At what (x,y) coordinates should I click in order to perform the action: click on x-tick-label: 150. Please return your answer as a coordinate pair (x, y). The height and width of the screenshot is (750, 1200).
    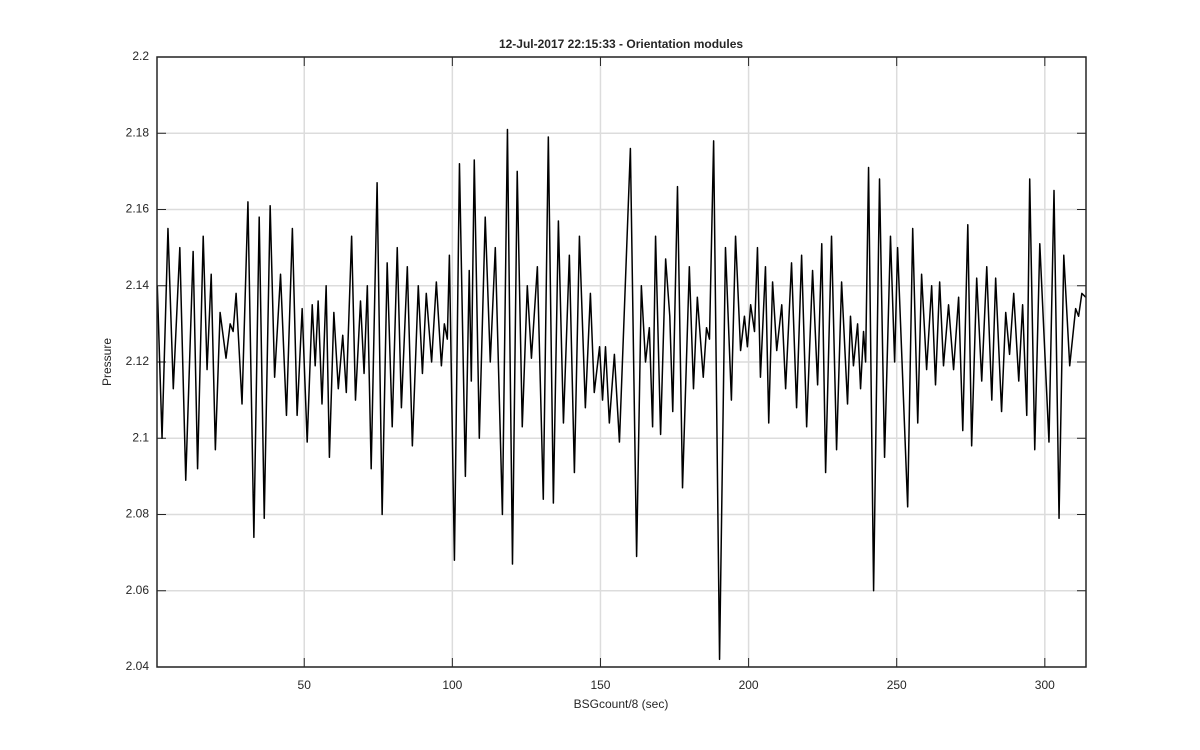
    Looking at the image, I should click on (600, 685).